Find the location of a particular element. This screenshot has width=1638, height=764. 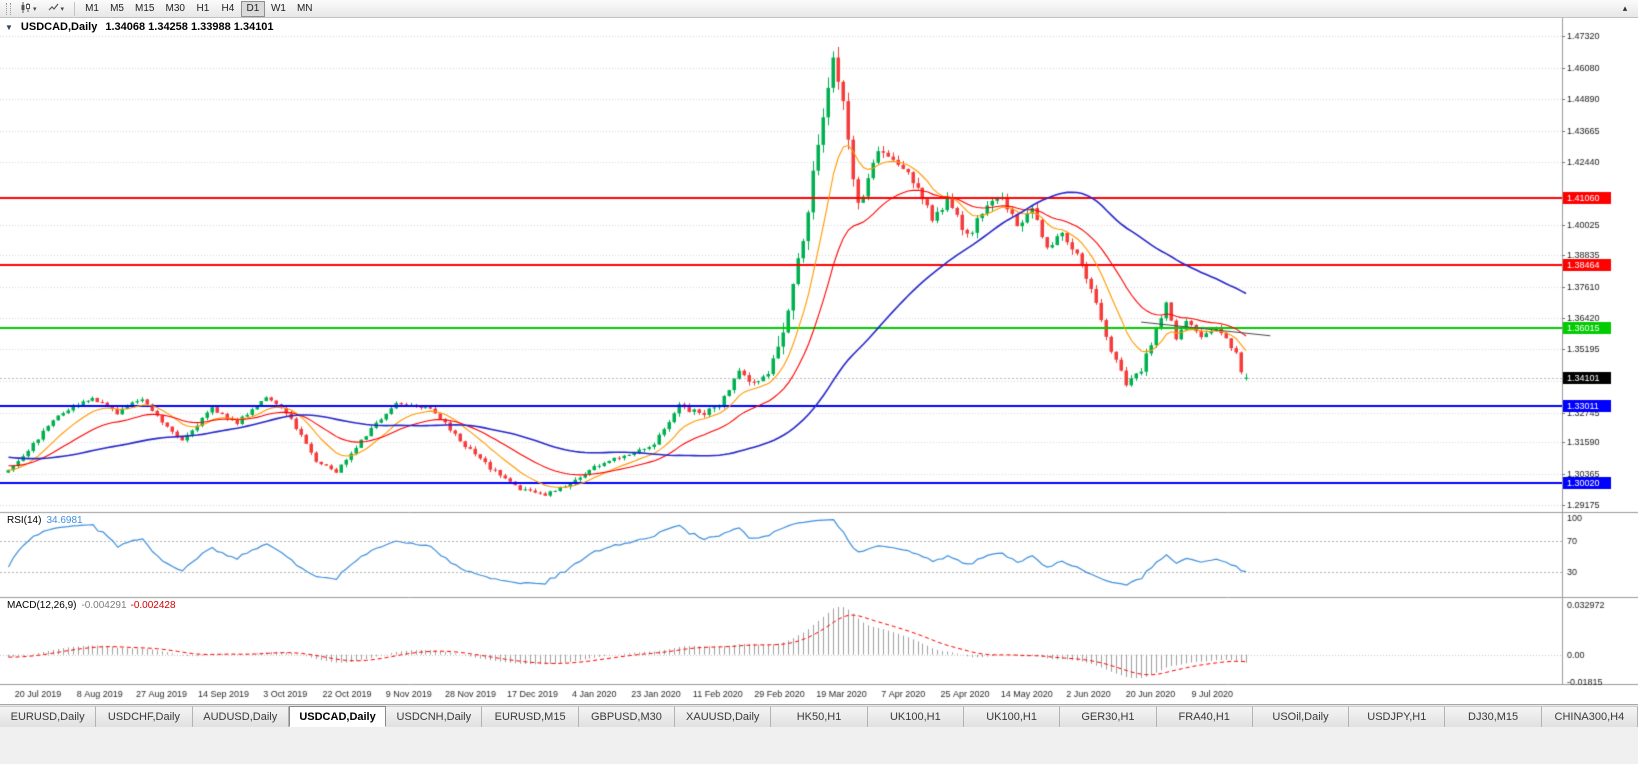

macd-pane-label: MACD(12,26,9) -0.004291 -0.002428 is located at coordinates (91, 605).